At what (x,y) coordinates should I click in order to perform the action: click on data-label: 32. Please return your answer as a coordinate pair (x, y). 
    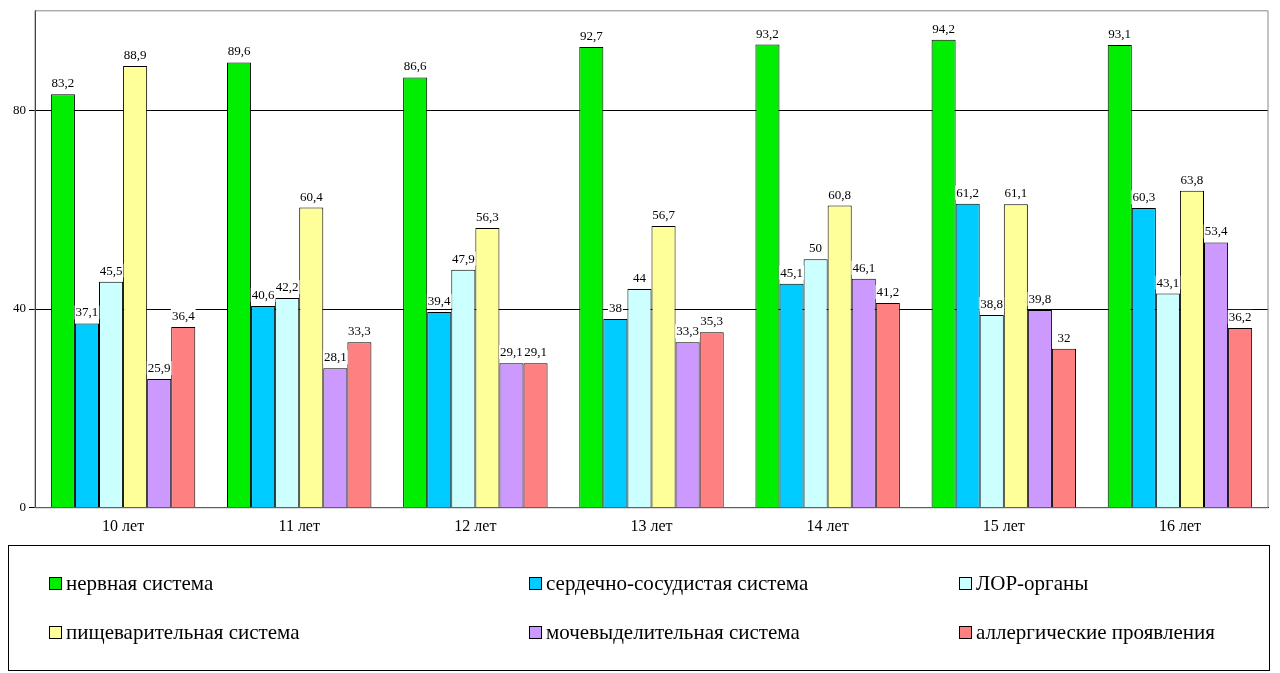
    Looking at the image, I should click on (1064, 337).